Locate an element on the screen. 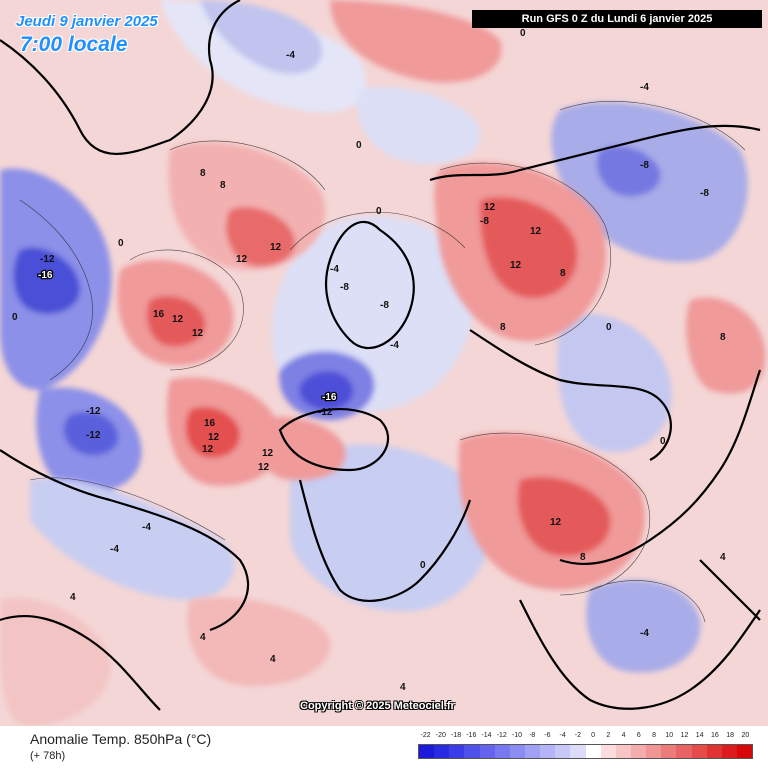 This screenshot has height=768, width=768. legend-tick: -6 is located at coordinates (547, 735).